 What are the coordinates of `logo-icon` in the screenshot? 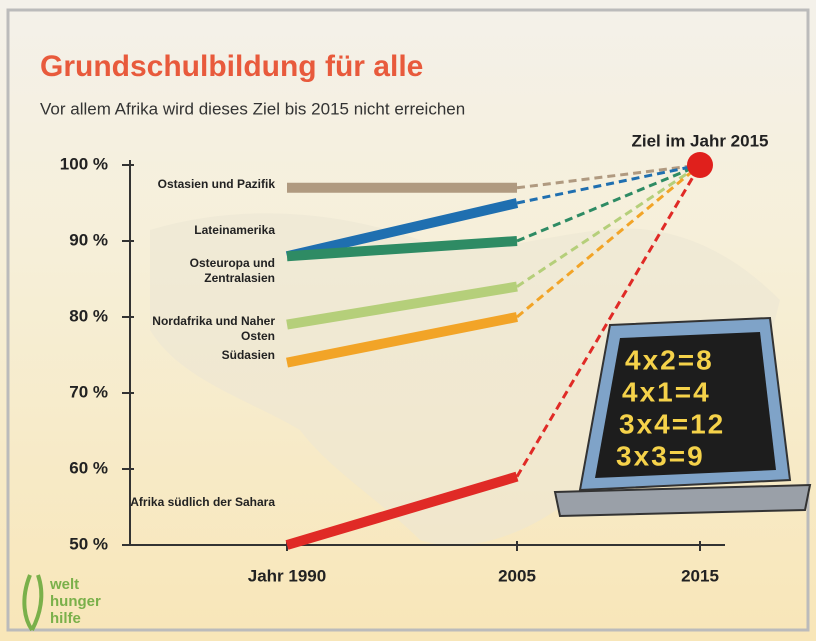 It's located at (33, 603).